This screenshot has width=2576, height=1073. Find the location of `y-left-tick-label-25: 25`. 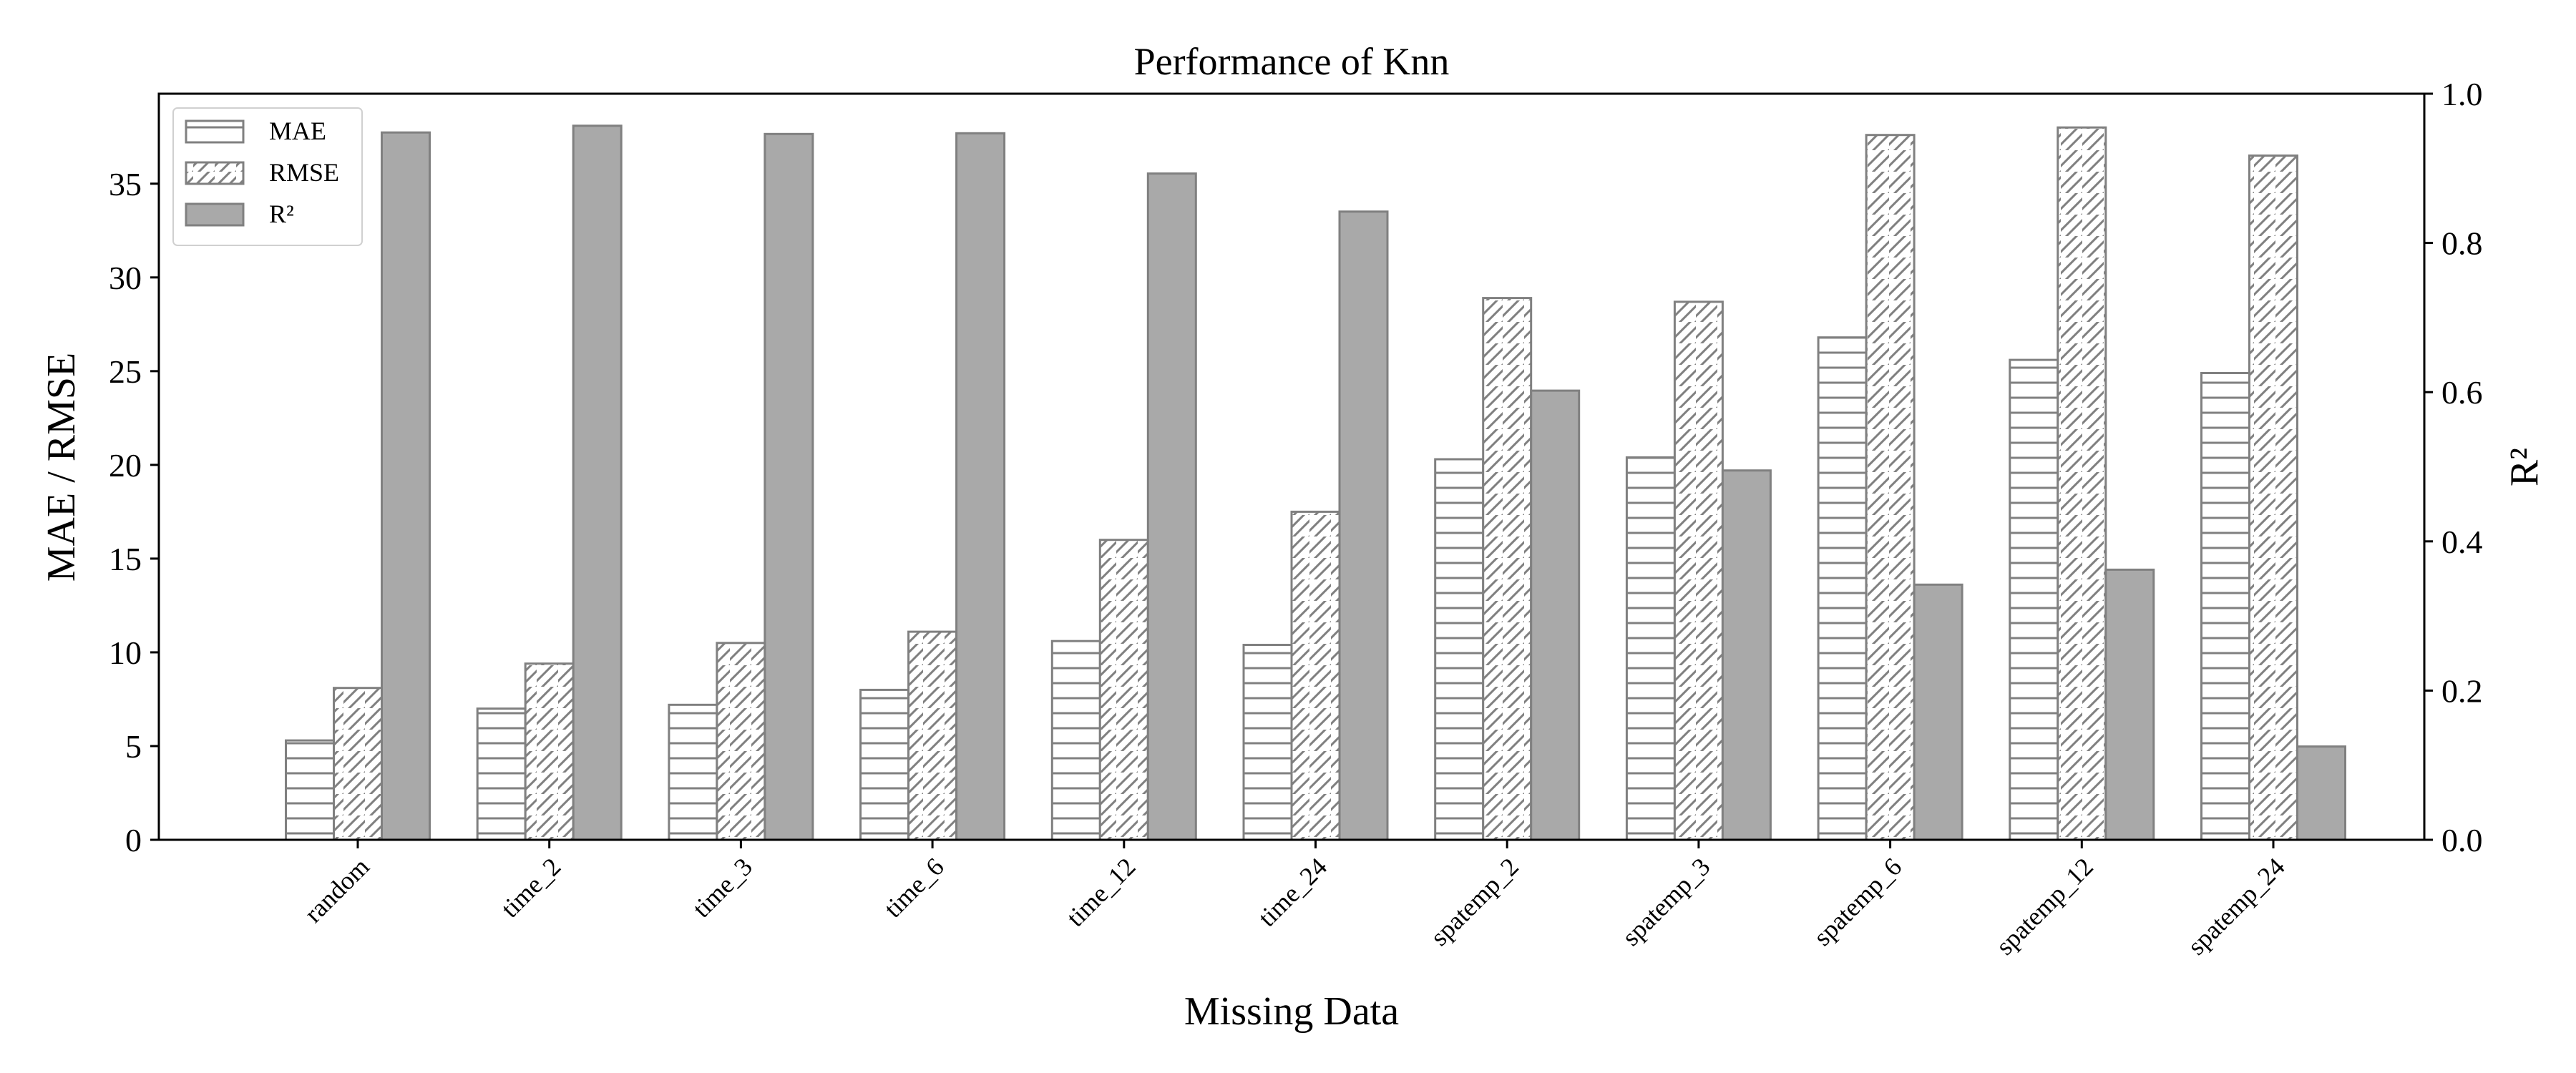

y-left-tick-label-25: 25 is located at coordinates (125, 372).